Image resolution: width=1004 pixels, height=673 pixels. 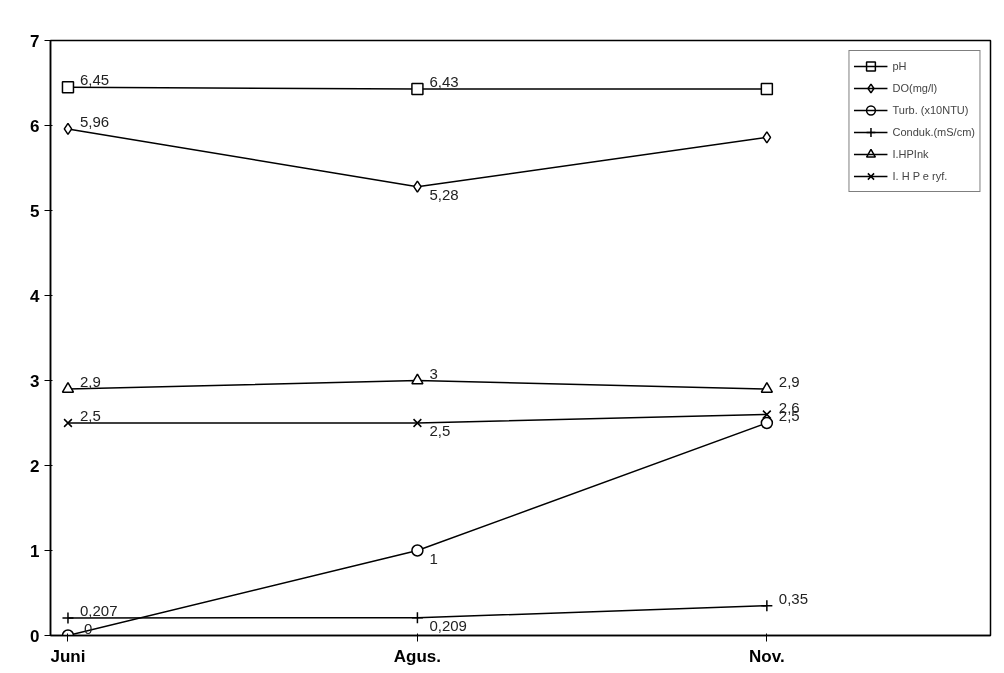 I want to click on x-tick-label: Juni, so click(x=68, y=656).